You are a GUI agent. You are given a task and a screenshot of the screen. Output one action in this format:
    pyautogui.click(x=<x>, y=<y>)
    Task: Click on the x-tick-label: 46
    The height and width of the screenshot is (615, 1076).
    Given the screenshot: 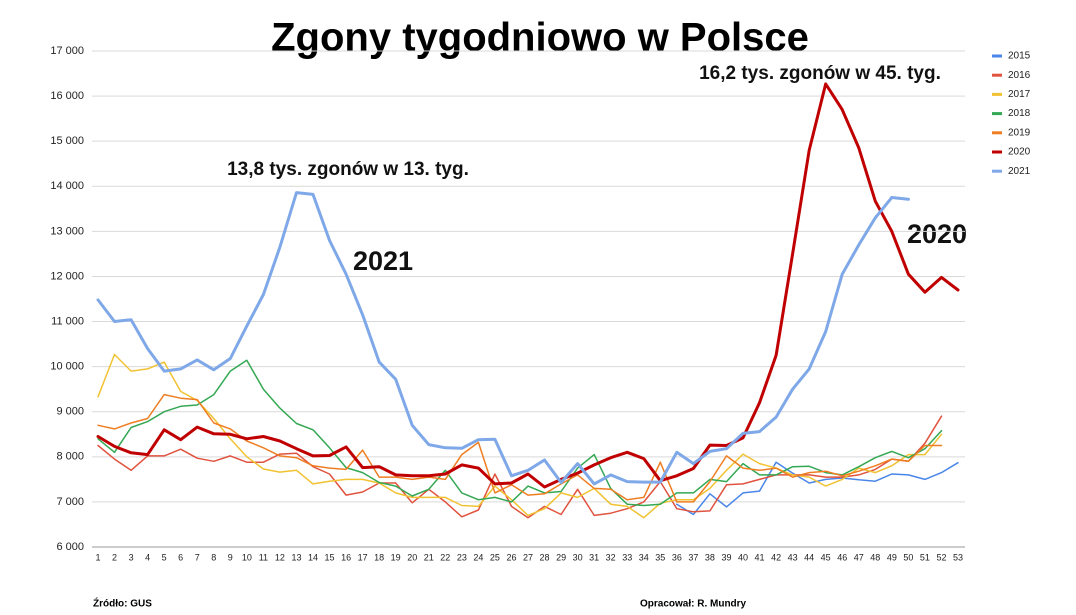 What is the action you would take?
    pyautogui.click(x=842, y=557)
    